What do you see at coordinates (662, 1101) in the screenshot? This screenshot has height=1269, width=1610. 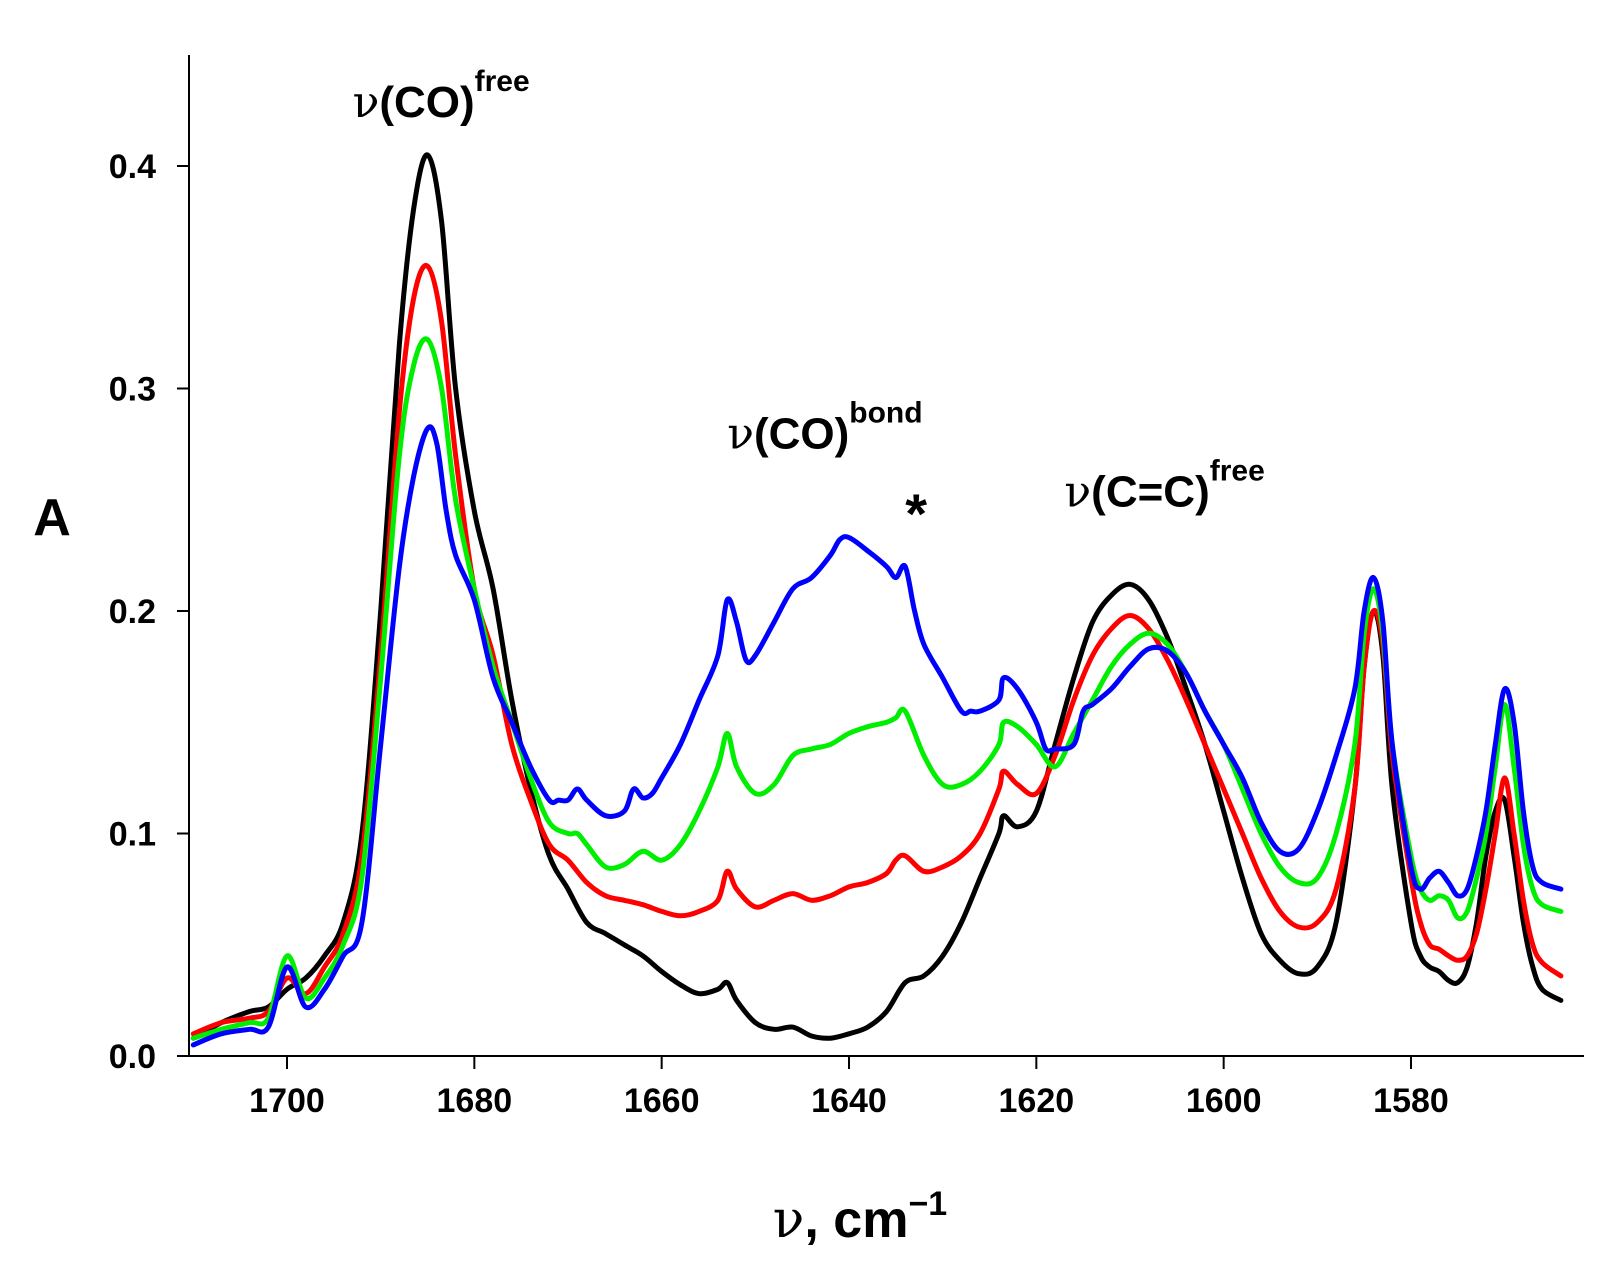 I see `x-tick-label: 1660` at bounding box center [662, 1101].